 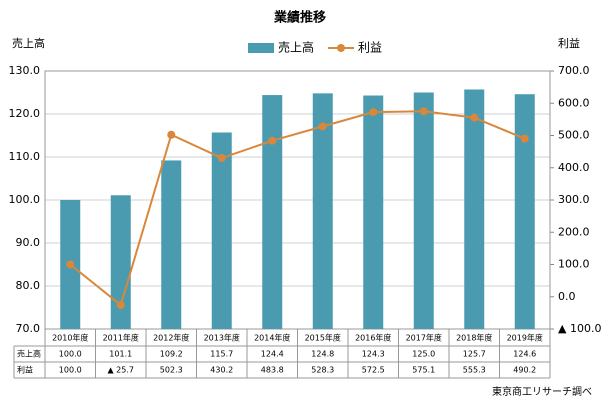 I want to click on table-cell: 124.4, so click(x=272, y=354).